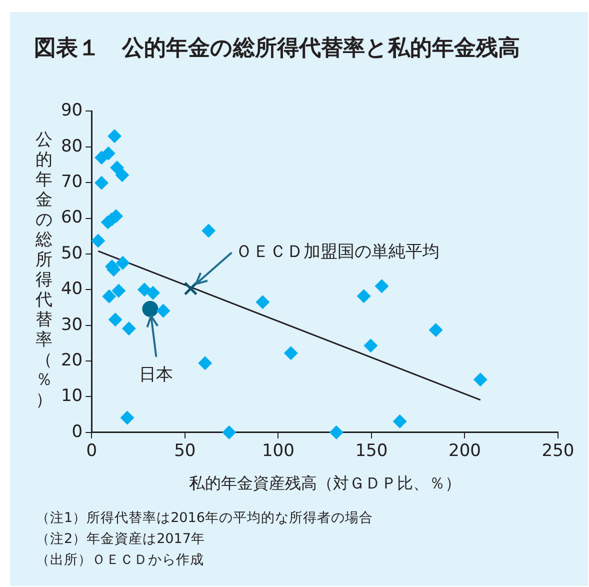 Image resolution: width=589 pixels, height=587 pixels. What do you see at coordinates (71, 360) in the screenshot?
I see `y-tick-label: 20` at bounding box center [71, 360].